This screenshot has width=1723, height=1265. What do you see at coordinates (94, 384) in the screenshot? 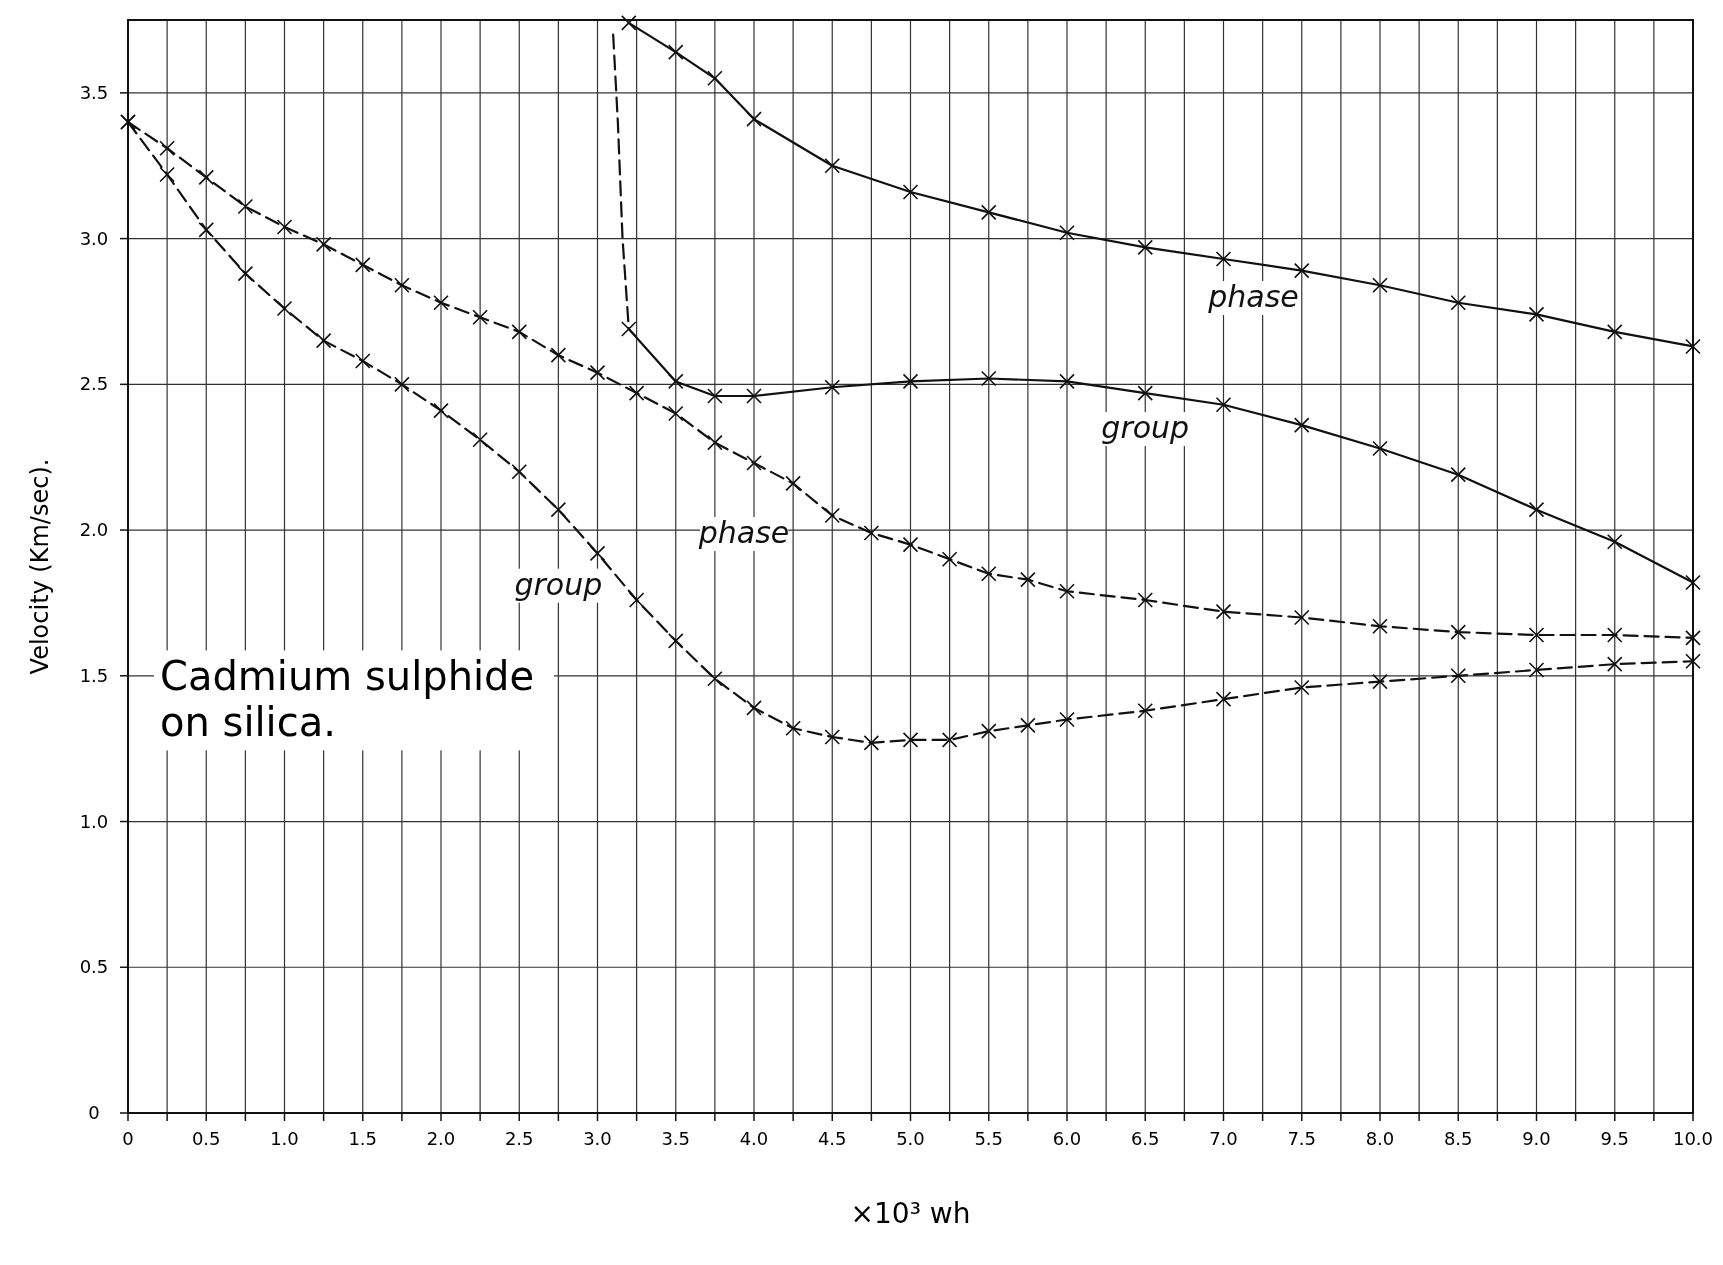
I see `y-tick-label: 2.5` at bounding box center [94, 384].